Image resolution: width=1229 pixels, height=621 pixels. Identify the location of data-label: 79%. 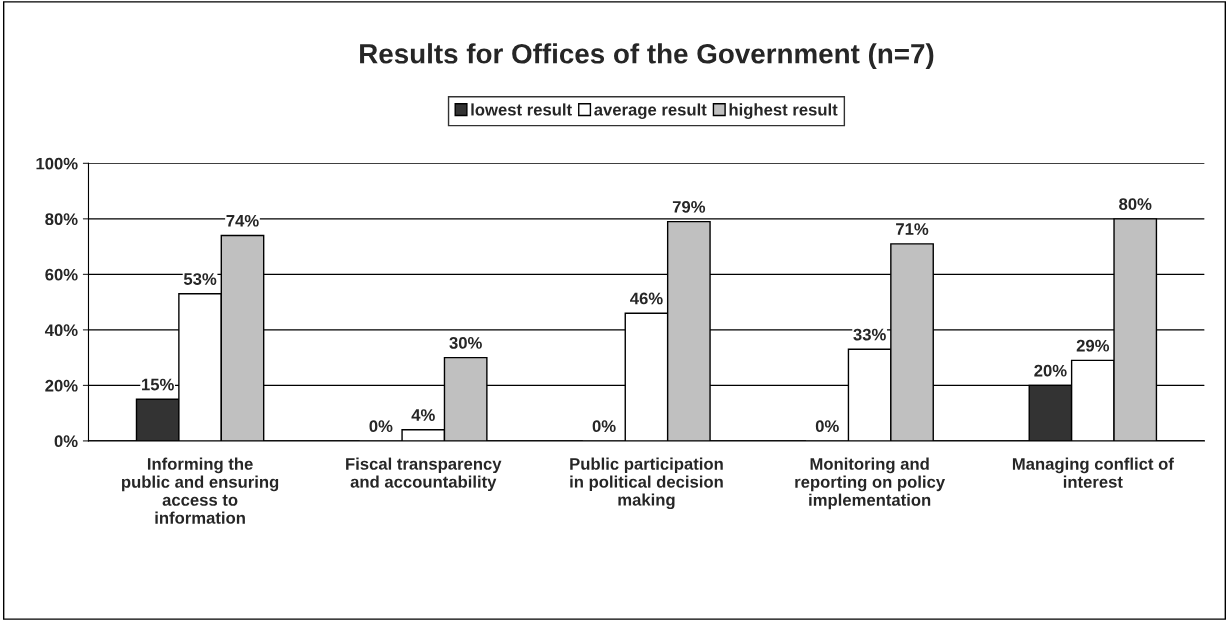
(689, 206).